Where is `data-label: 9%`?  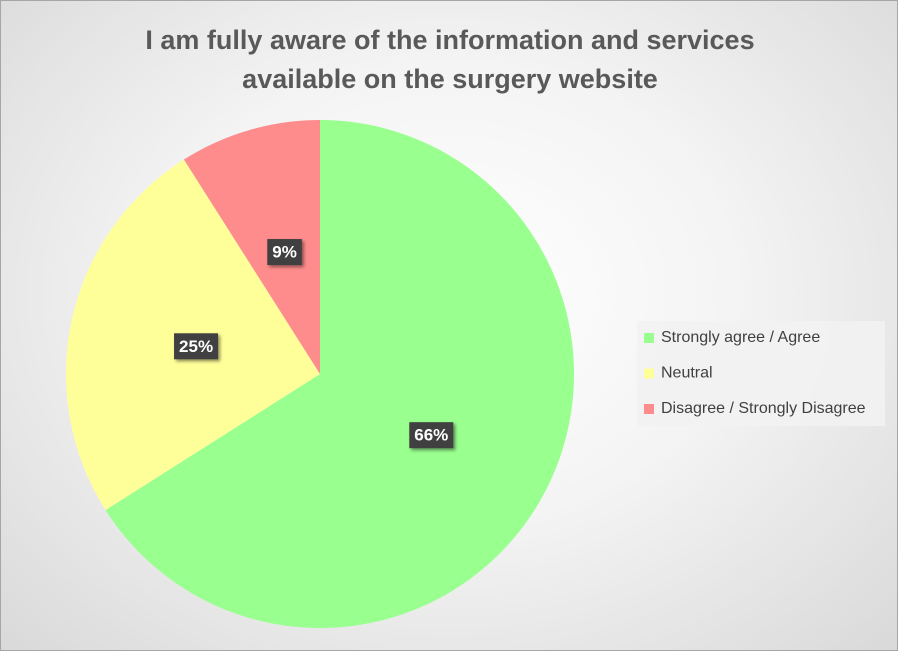 data-label: 9% is located at coordinates (284, 252).